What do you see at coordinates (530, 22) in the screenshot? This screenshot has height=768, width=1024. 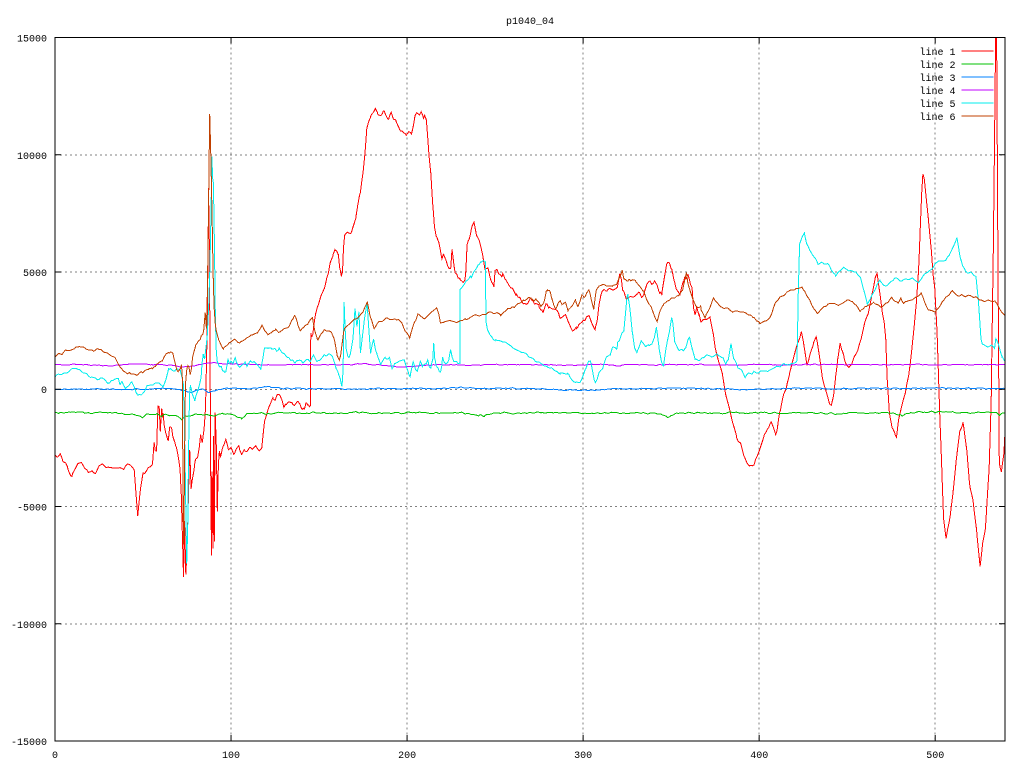 I see `svg-text: p1040_04` at bounding box center [530, 22].